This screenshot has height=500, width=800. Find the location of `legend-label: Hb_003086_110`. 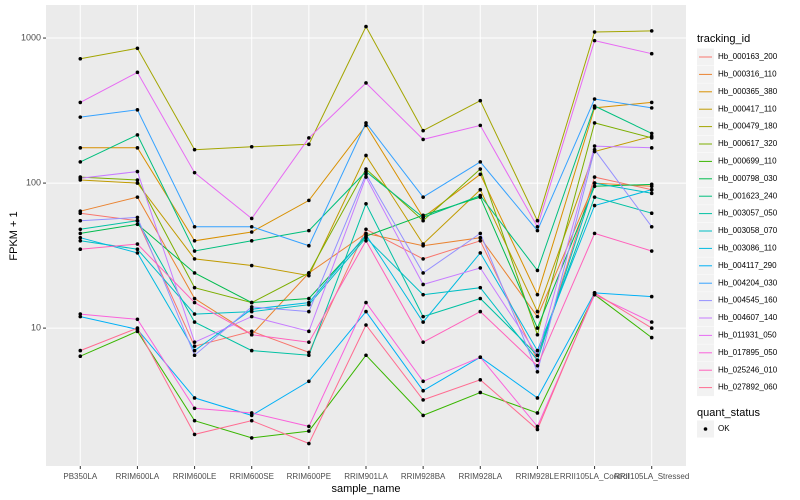

legend-label: Hb_003086_110 is located at coordinates (747, 248).